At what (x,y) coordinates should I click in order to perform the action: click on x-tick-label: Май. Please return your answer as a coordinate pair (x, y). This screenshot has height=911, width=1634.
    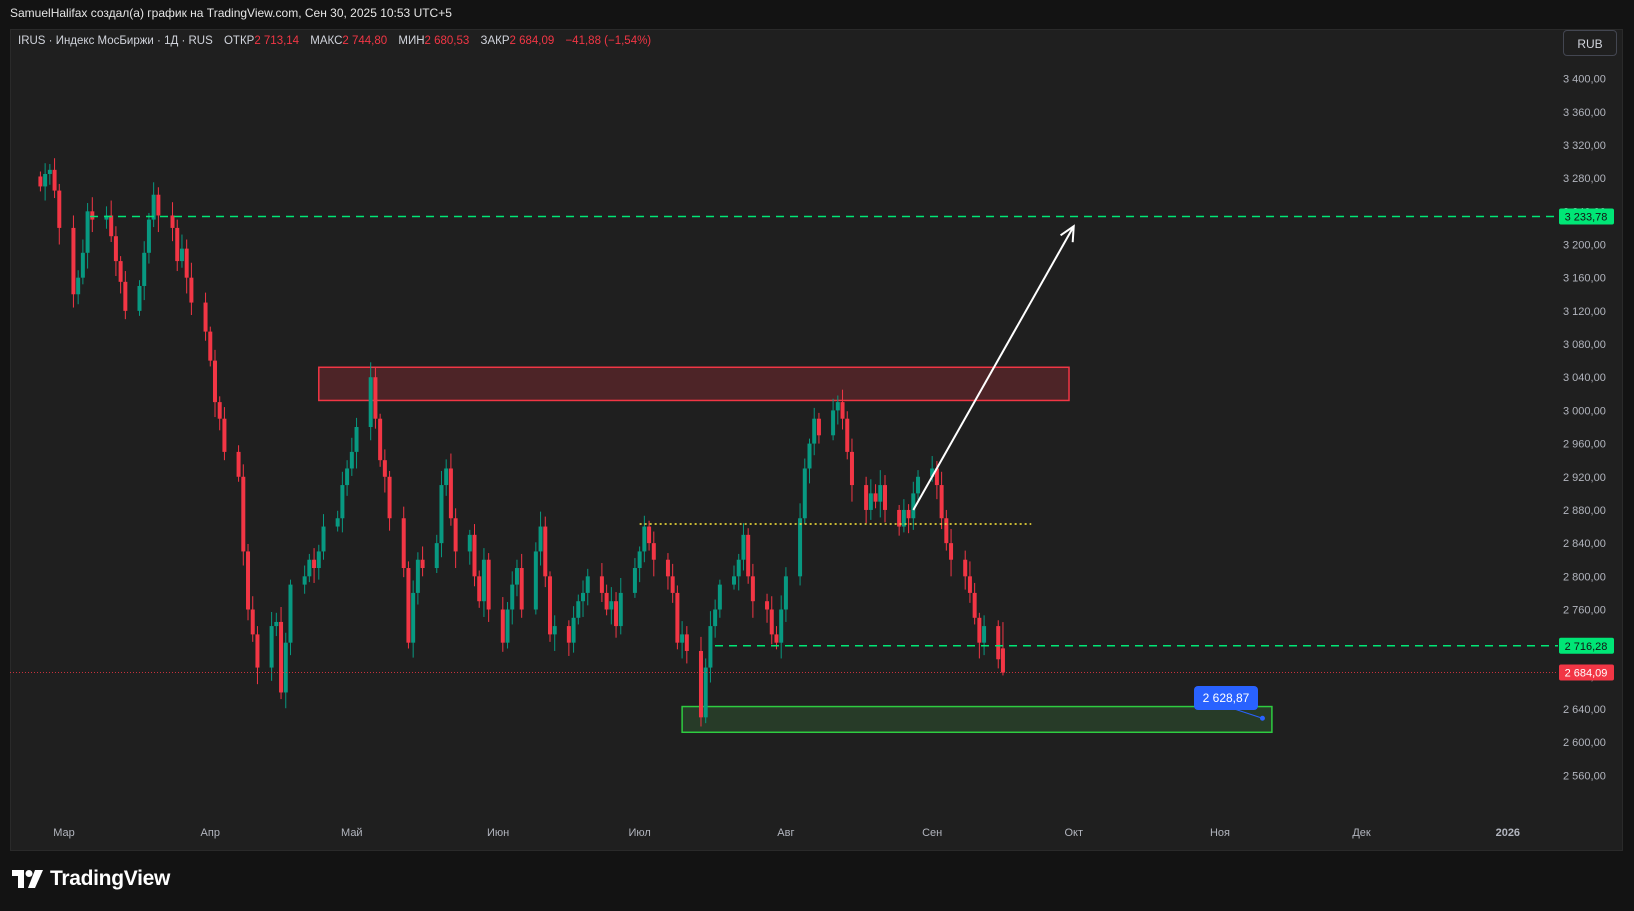
    Looking at the image, I should click on (352, 833).